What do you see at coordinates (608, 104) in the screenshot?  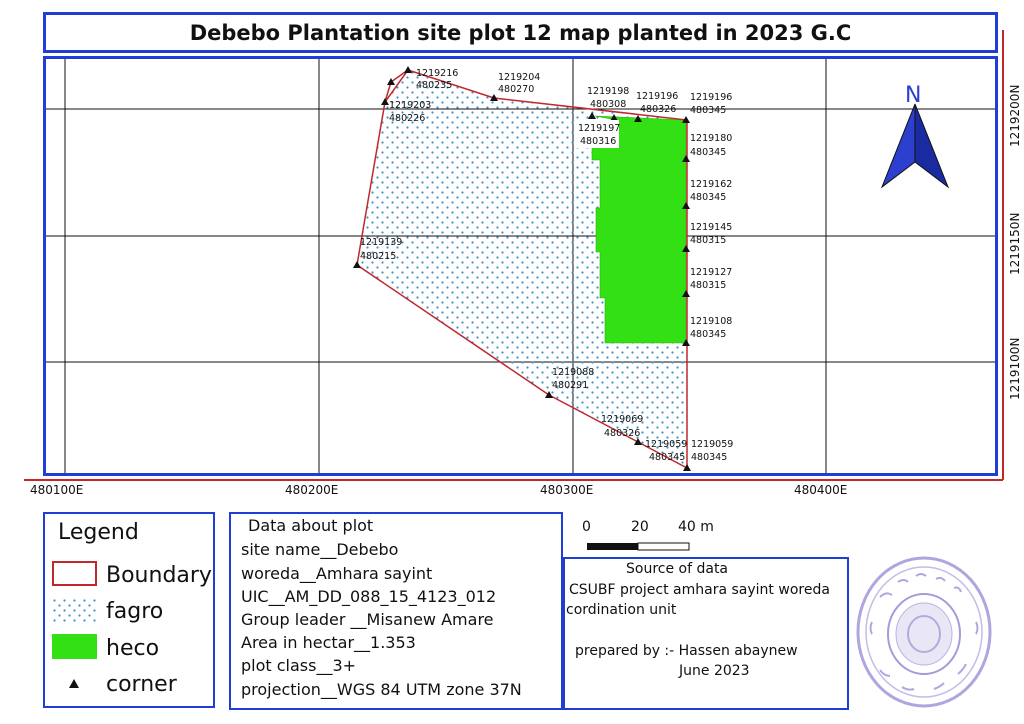 I see `point-label: 480308` at bounding box center [608, 104].